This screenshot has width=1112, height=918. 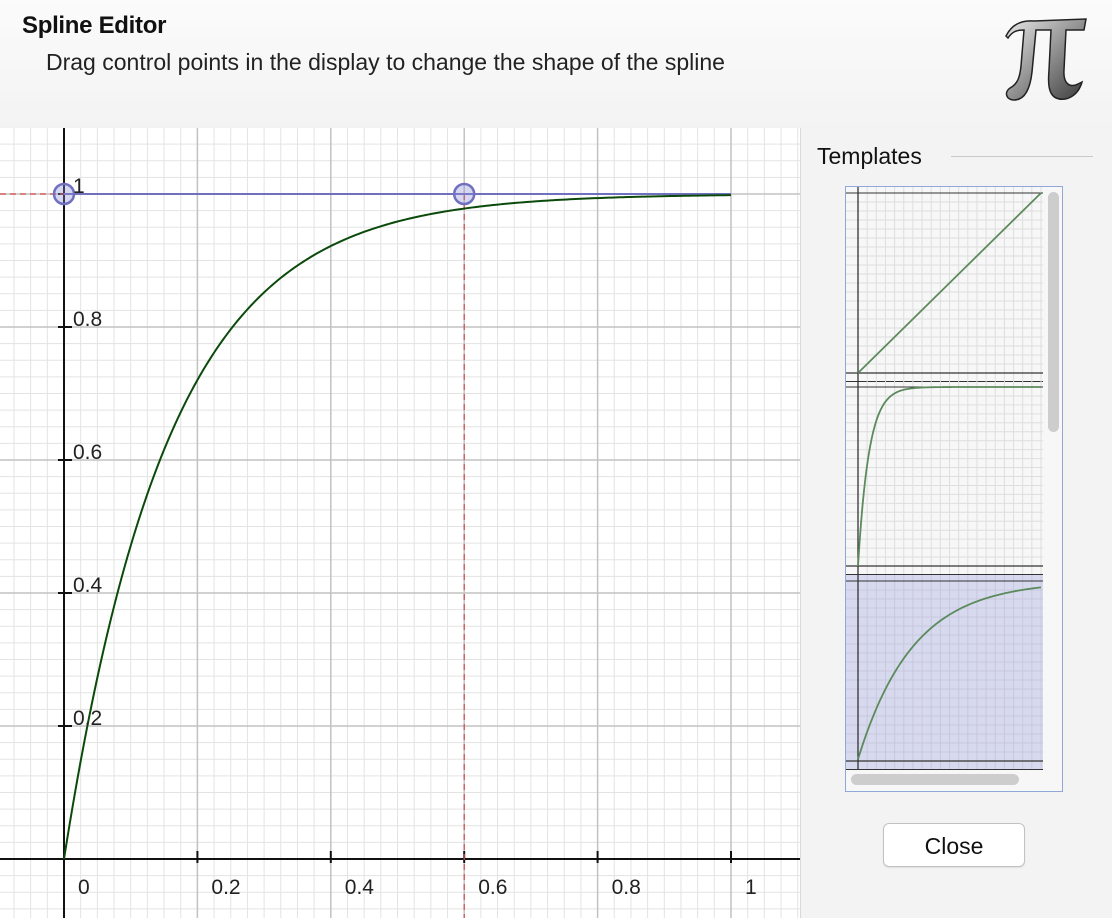 I want to click on template-fast-ease-out, so click(x=944, y=478).